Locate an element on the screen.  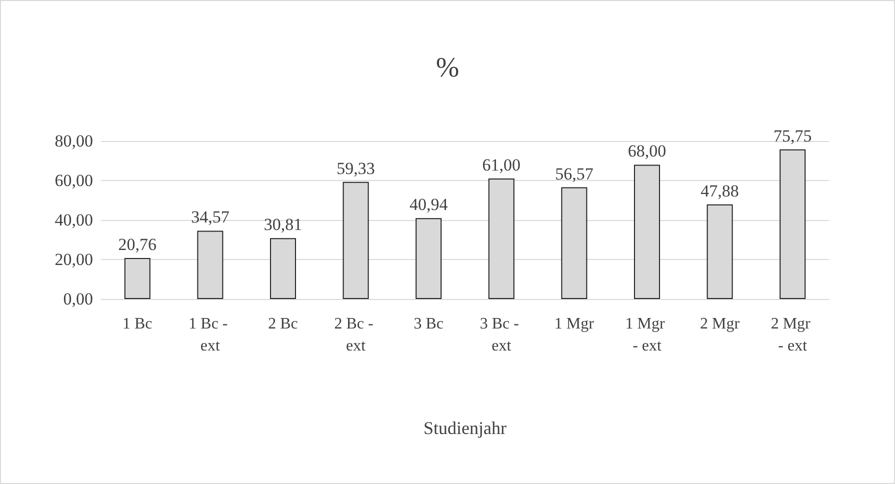
x-tick-label: 3 Bc - ext is located at coordinates (501, 335).